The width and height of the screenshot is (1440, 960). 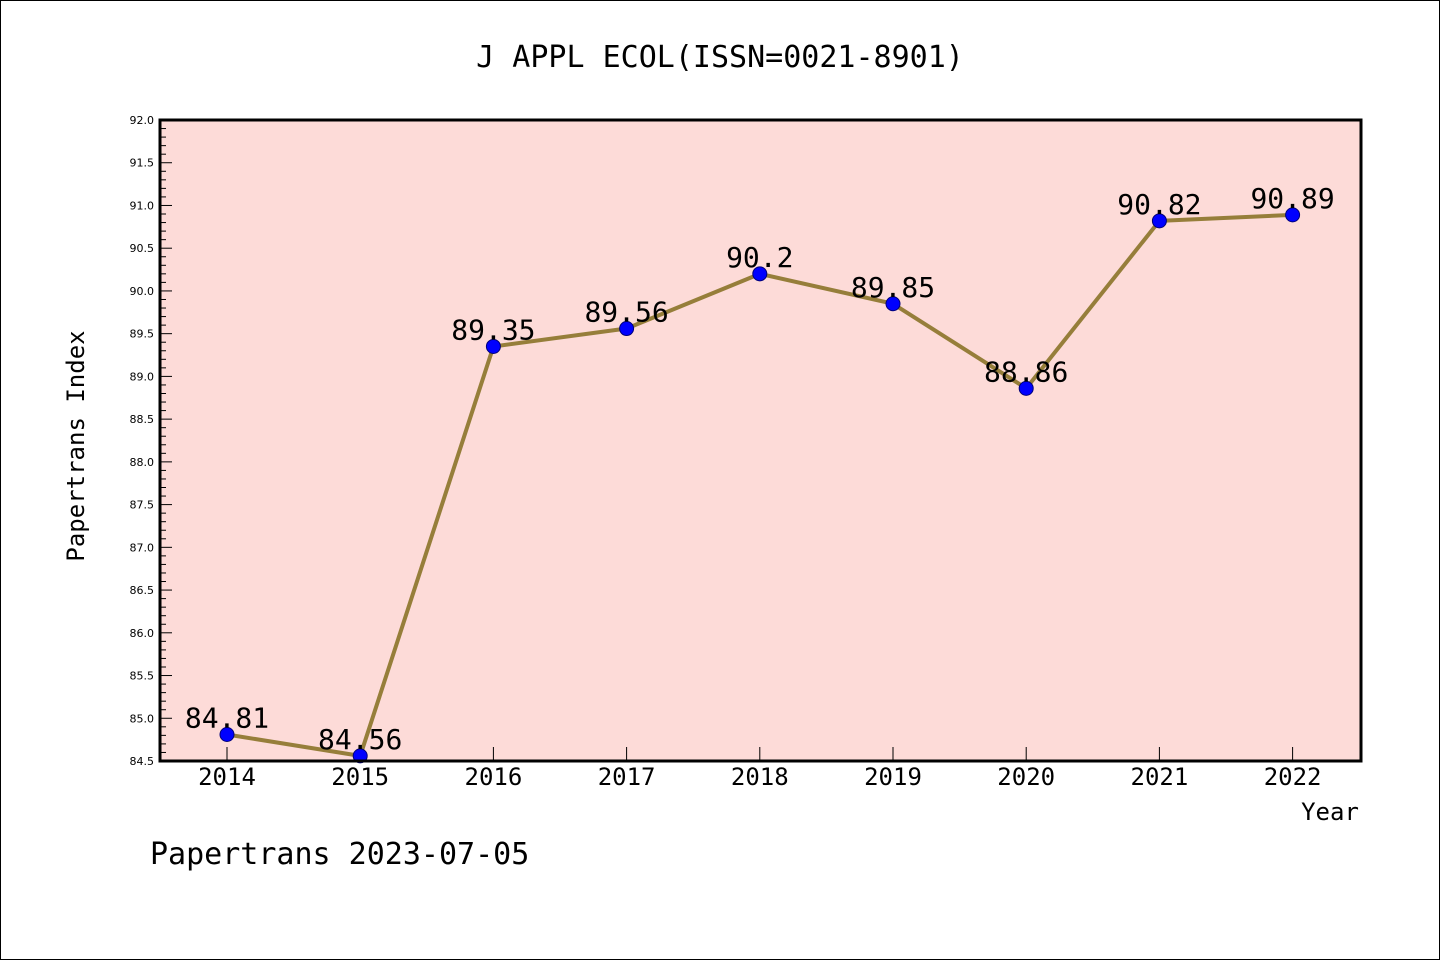 I want to click on y-tick-label: 91.5, so click(x=142, y=163).